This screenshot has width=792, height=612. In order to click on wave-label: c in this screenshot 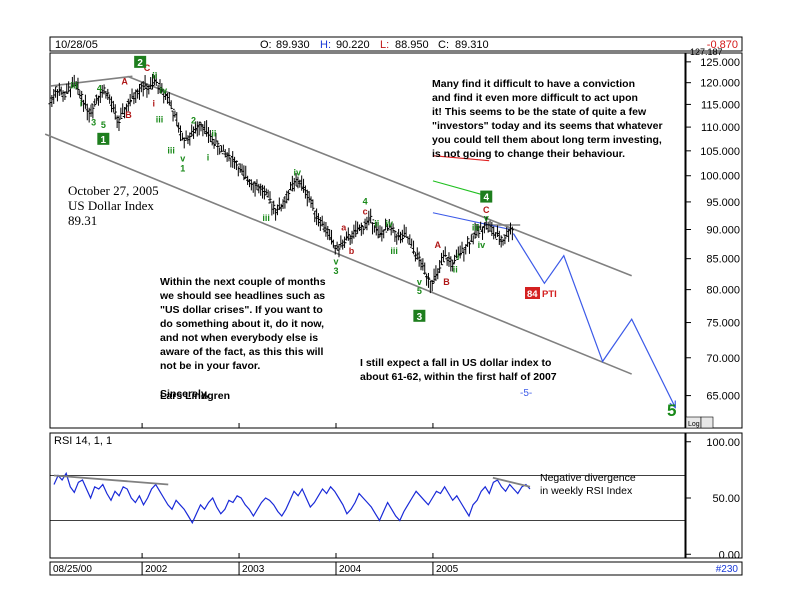, I will do `click(365, 211)`.